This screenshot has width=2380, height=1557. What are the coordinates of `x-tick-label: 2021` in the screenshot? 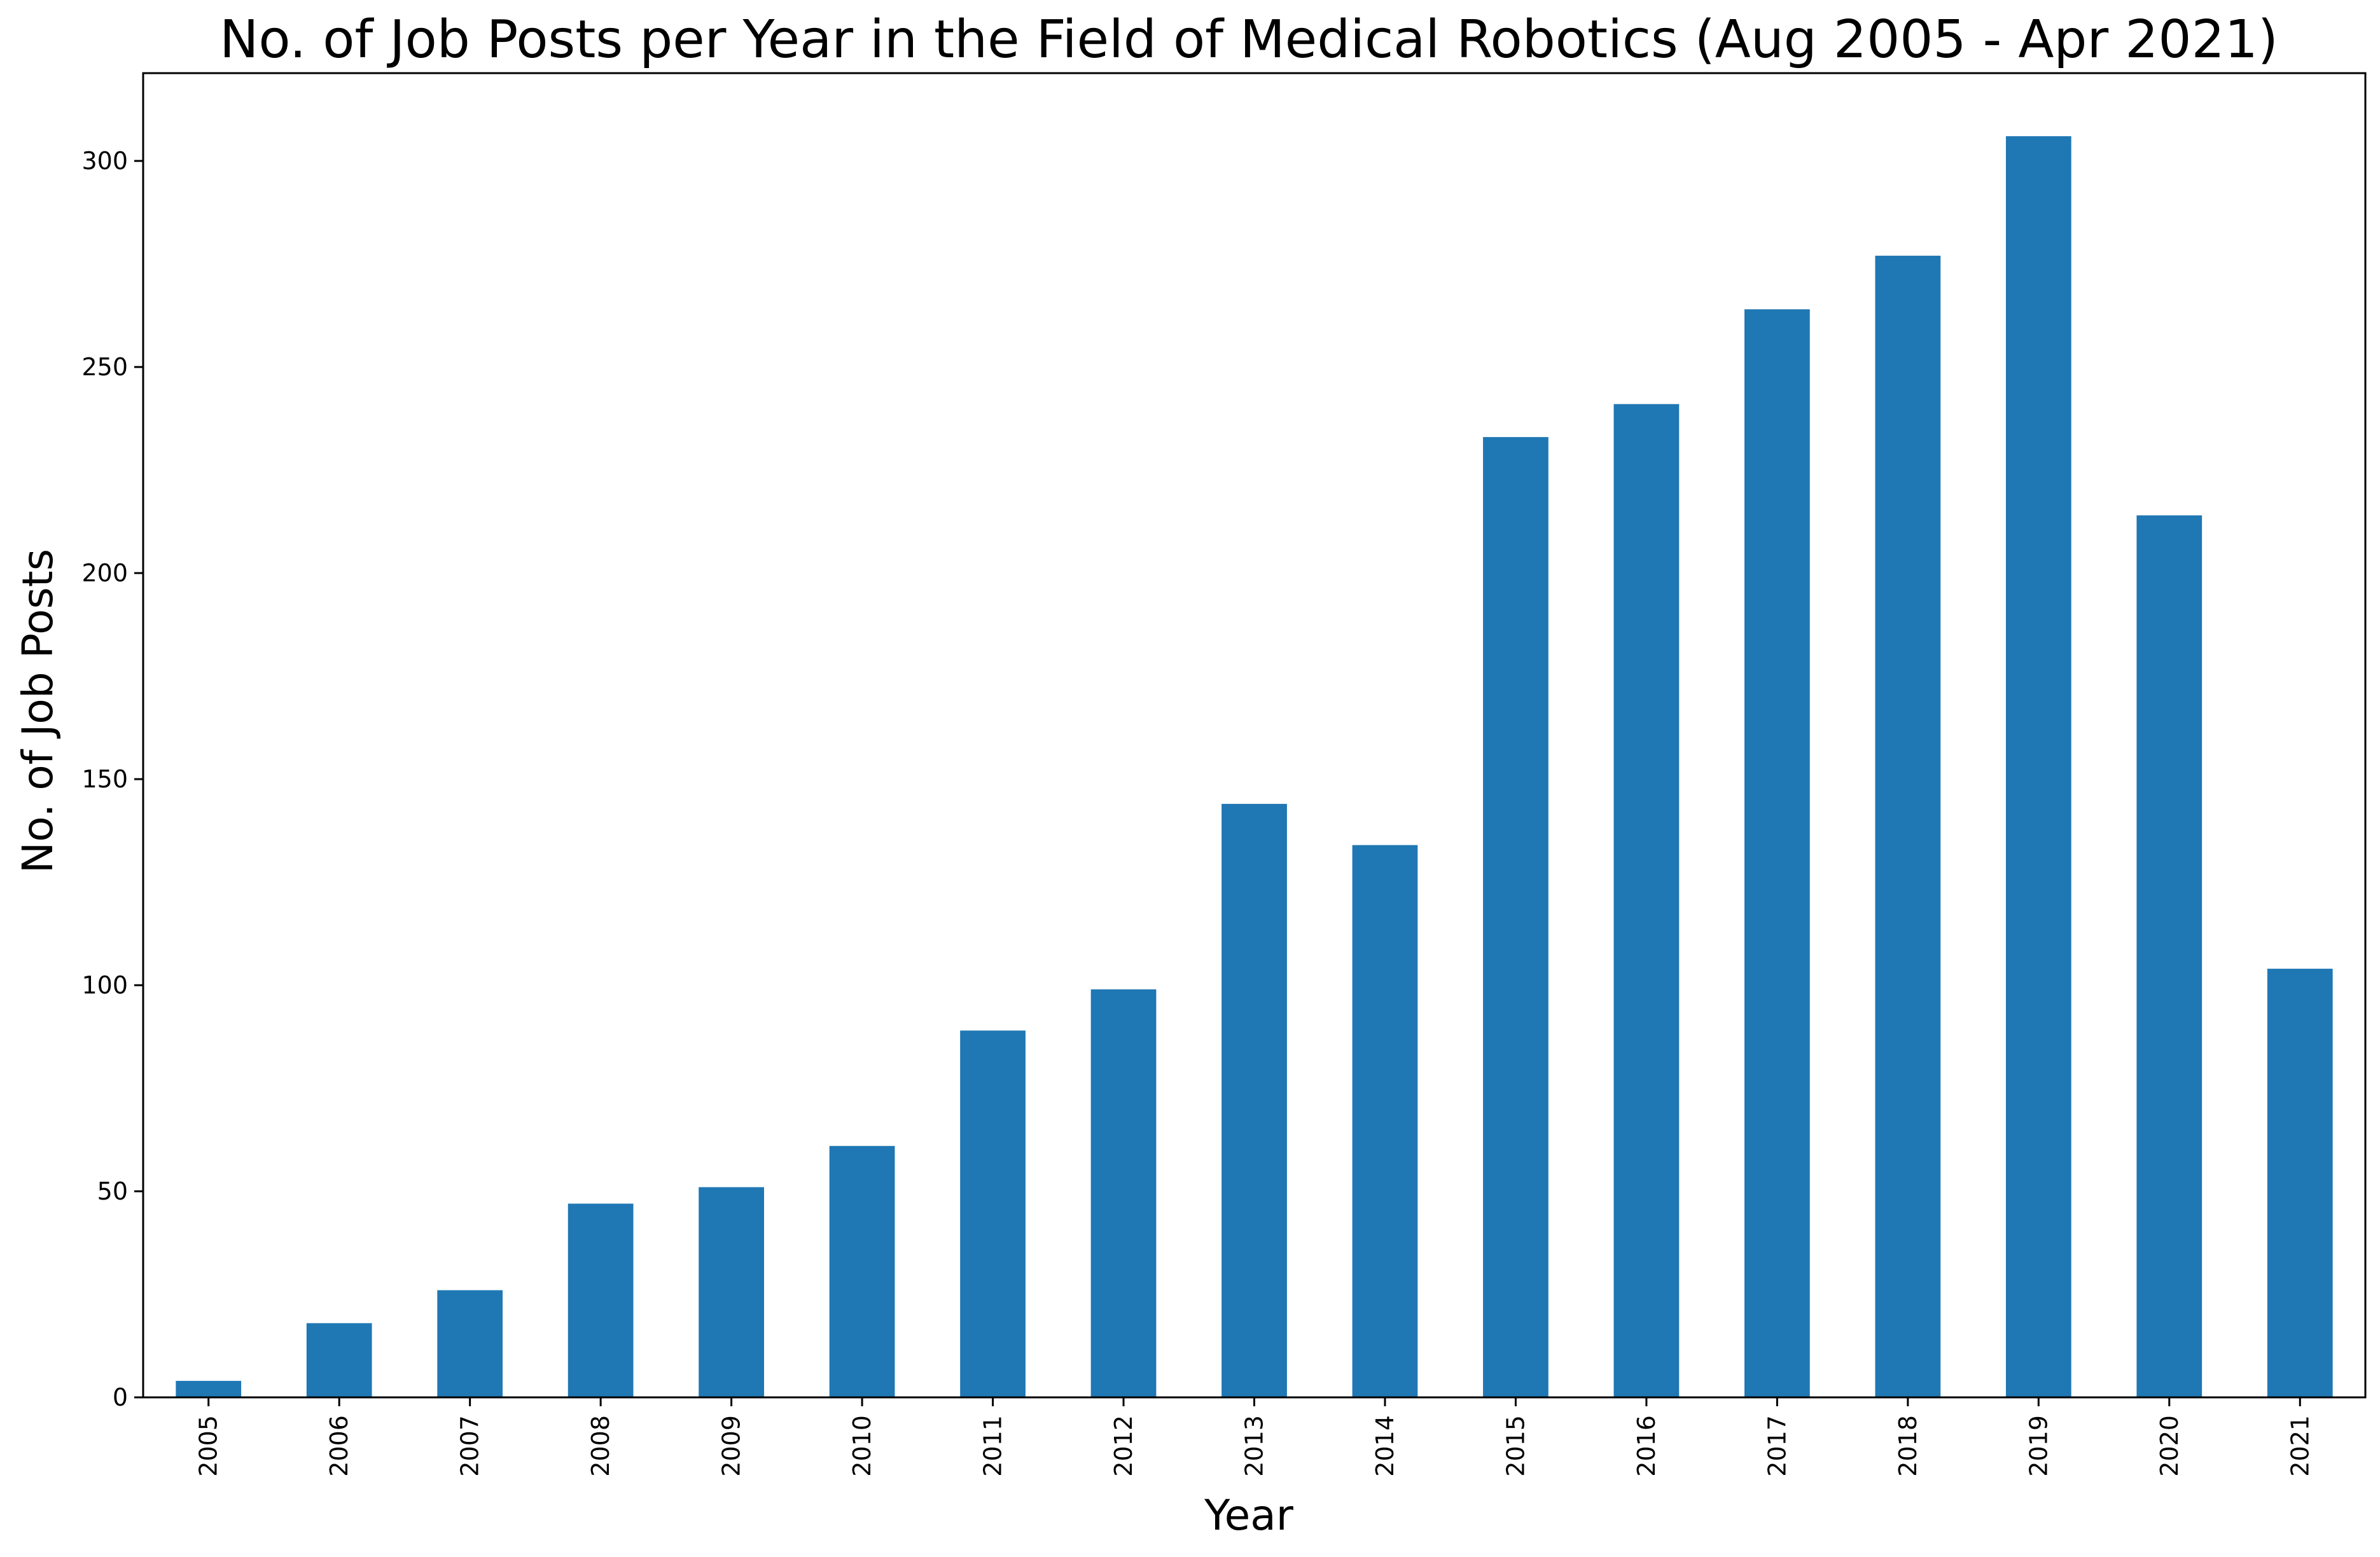 It's located at (2300, 1446).